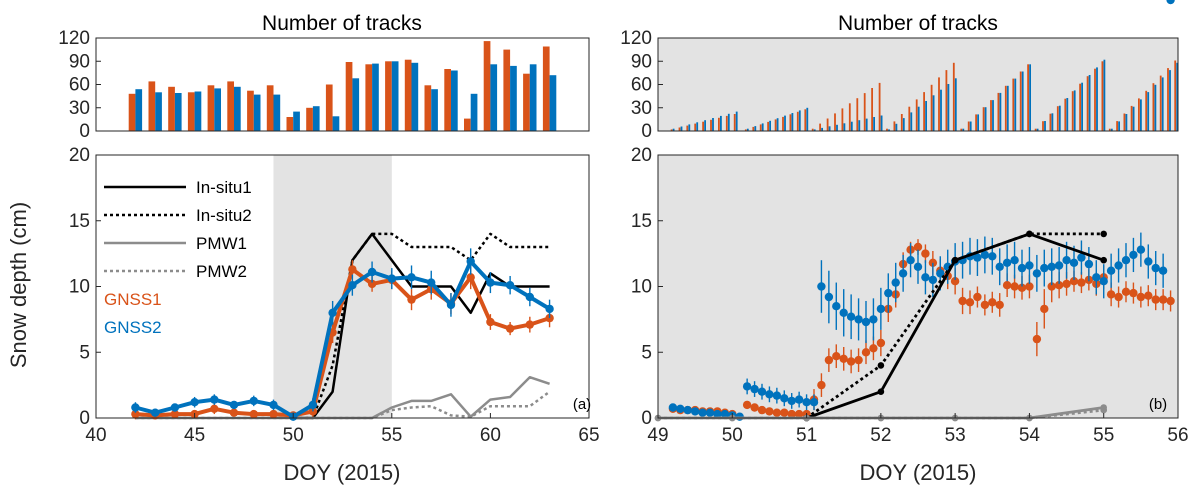 The width and height of the screenshot is (1200, 489). I want to click on br-ytick-label: 5, so click(646, 352).